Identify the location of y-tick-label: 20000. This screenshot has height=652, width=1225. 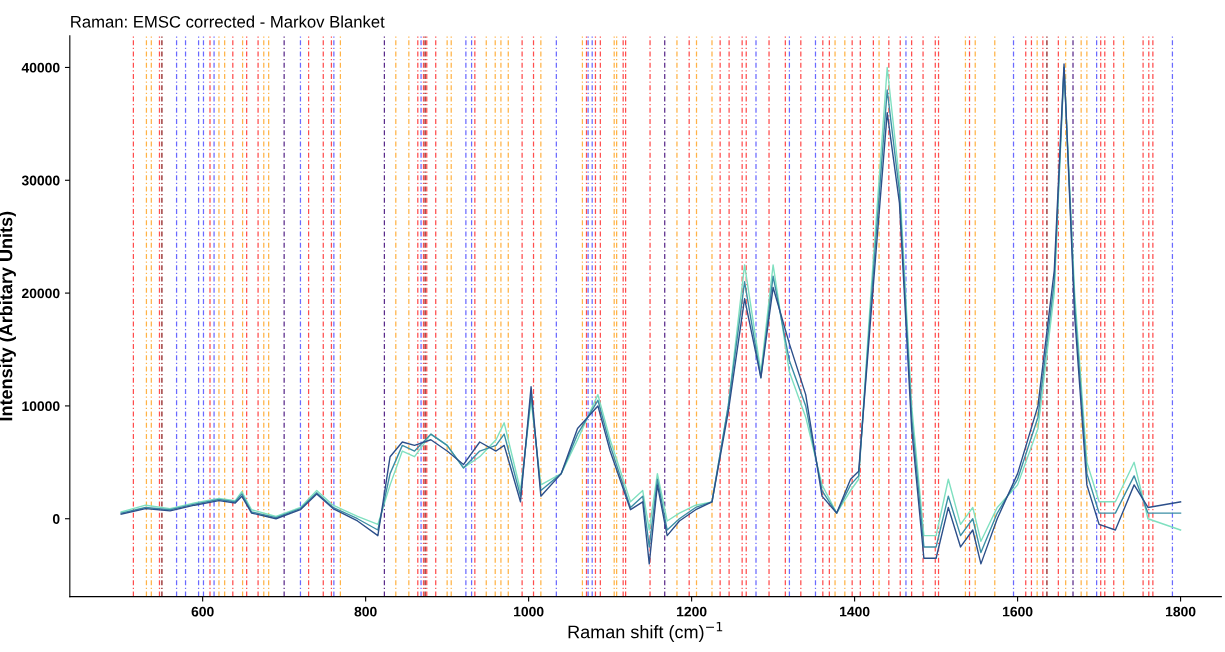
(40, 293).